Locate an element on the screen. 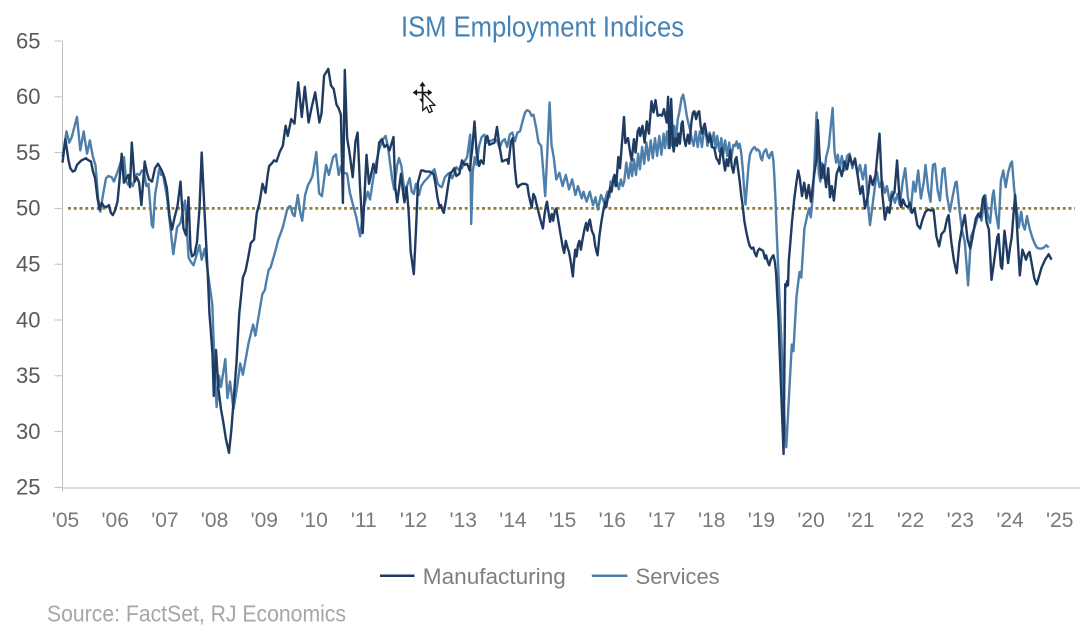 The width and height of the screenshot is (1092, 627). svg-text: '25 is located at coordinates (1059, 520).